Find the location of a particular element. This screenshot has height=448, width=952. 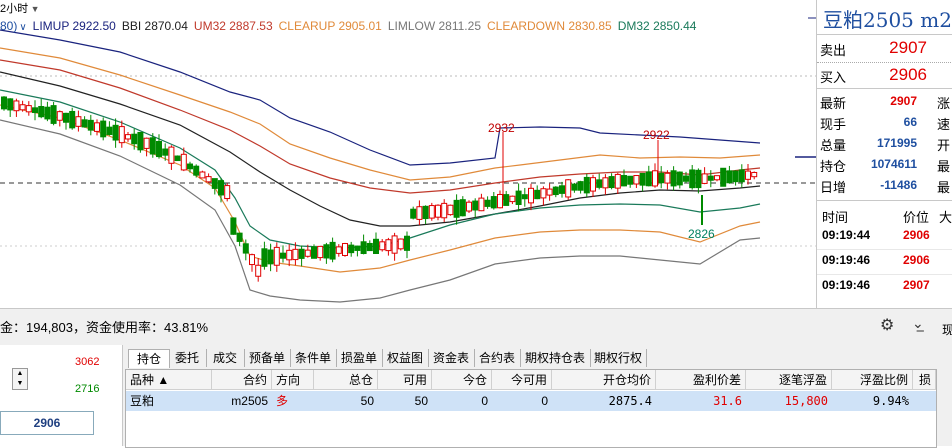

tab-7: 资金表 is located at coordinates (451, 358).